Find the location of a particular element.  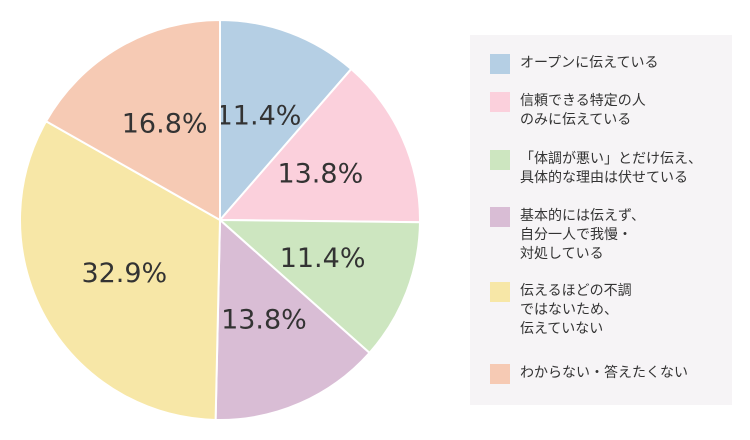

legend-item: 信頼できる特定の人 のみに伝えている is located at coordinates (568, 111).